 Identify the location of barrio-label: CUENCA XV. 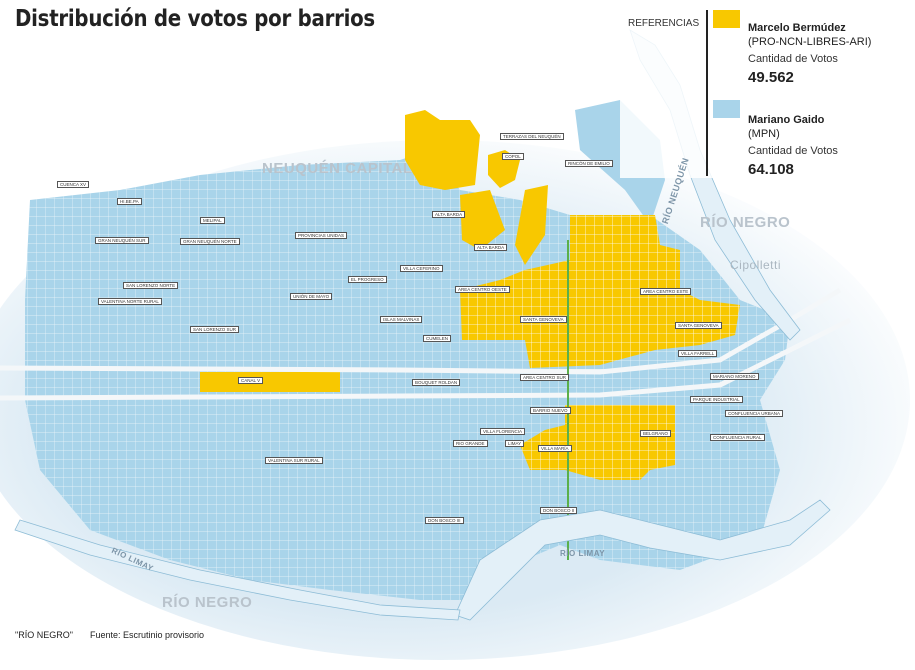
(73, 184).